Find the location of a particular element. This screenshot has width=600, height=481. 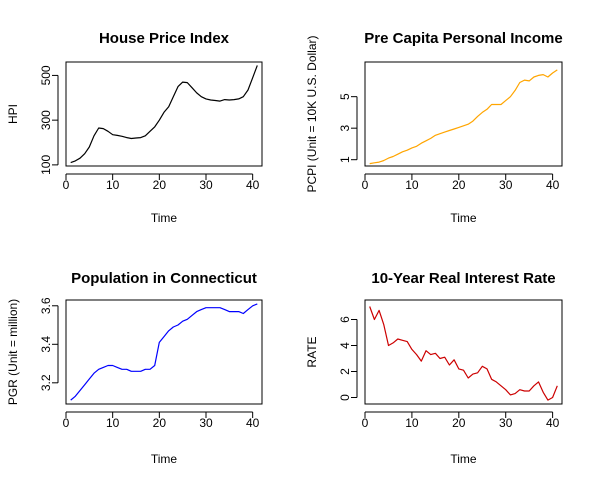

y-tick-label: 1 is located at coordinates (345, 159).